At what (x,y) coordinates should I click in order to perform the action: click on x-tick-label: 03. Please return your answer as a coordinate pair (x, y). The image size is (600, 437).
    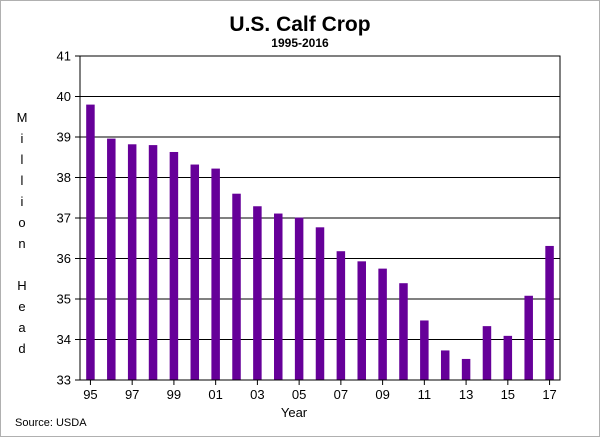
    Looking at the image, I should click on (257, 394).